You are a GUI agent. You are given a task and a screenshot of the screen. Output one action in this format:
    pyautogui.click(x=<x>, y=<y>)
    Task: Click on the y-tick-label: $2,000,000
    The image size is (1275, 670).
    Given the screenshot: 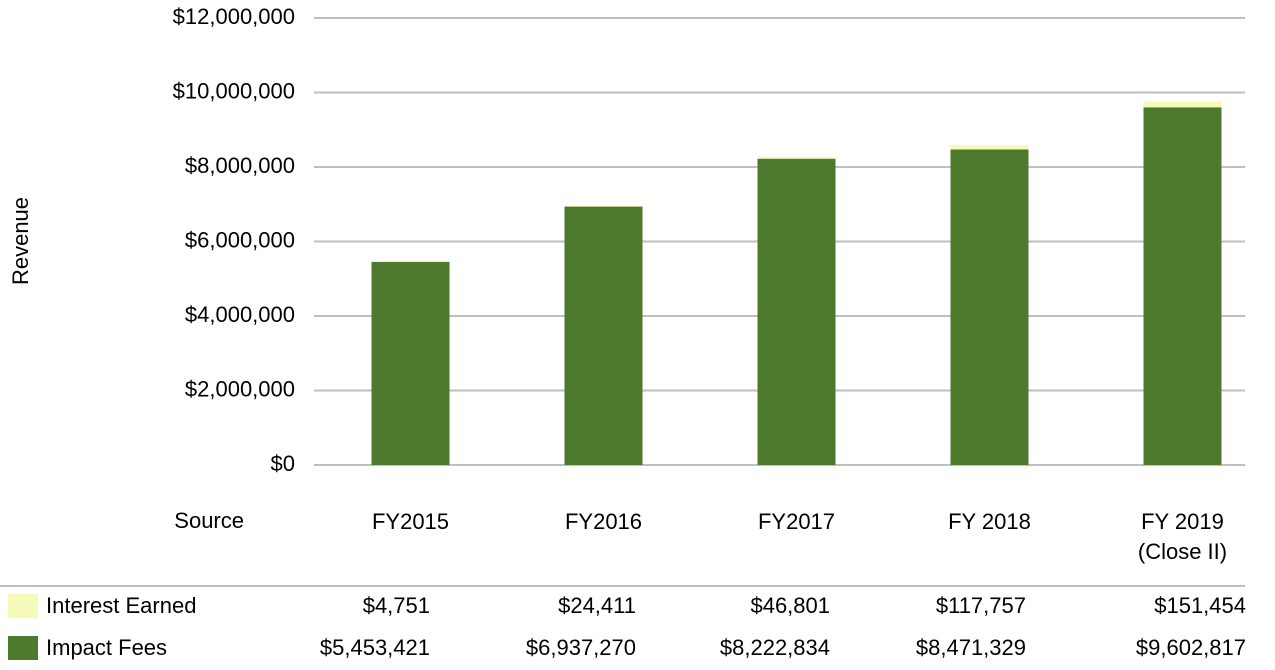 What is the action you would take?
    pyautogui.click(x=240, y=388)
    